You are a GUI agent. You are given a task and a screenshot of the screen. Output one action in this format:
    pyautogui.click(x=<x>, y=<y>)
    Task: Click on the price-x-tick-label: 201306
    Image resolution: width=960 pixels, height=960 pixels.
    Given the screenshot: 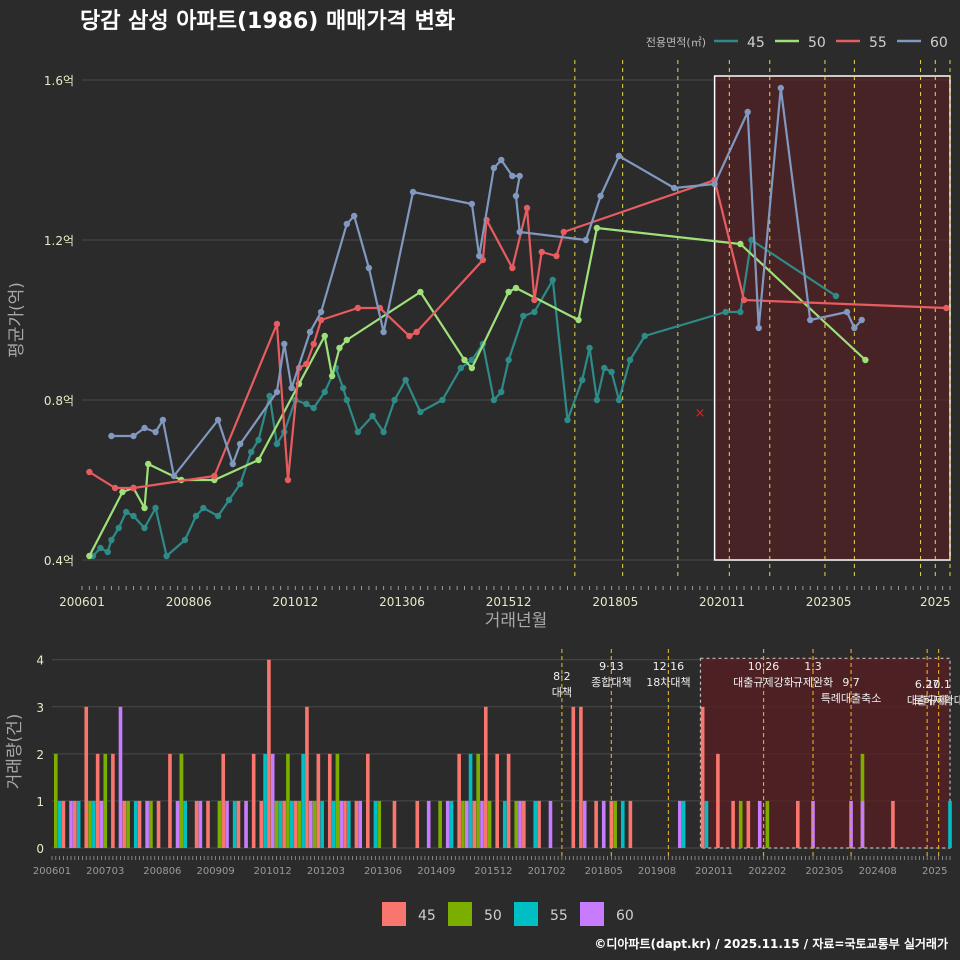 What is the action you would take?
    pyautogui.click(x=402, y=602)
    